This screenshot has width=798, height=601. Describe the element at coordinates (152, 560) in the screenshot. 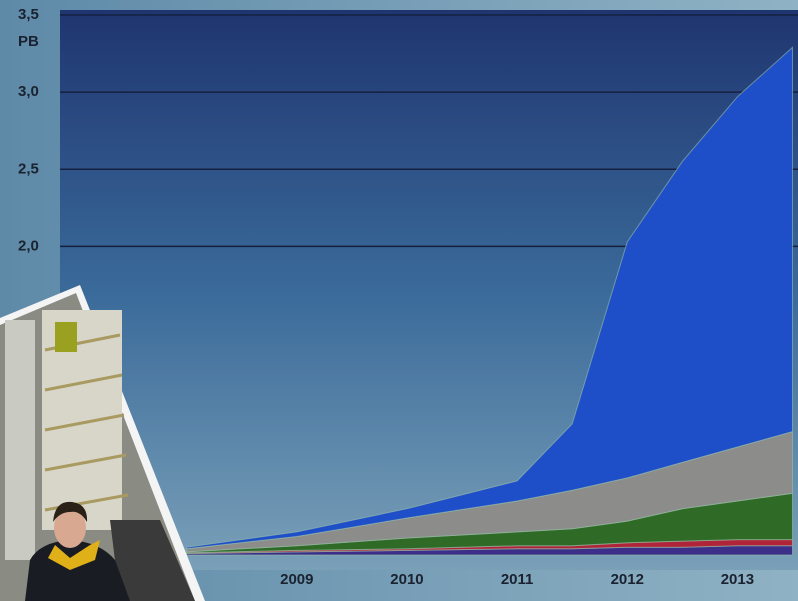

I see `inset-floor` at that location.